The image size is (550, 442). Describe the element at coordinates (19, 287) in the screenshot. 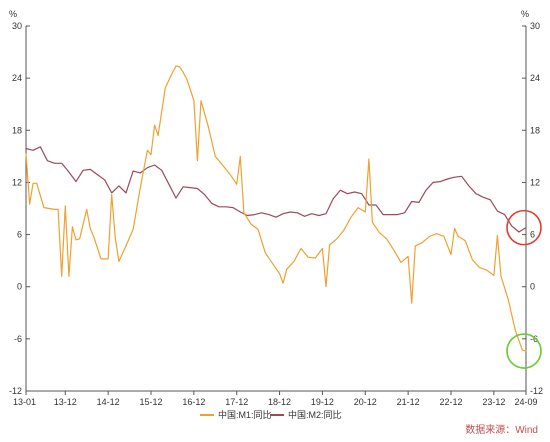

I see `y-tick-label-left: 0` at that location.